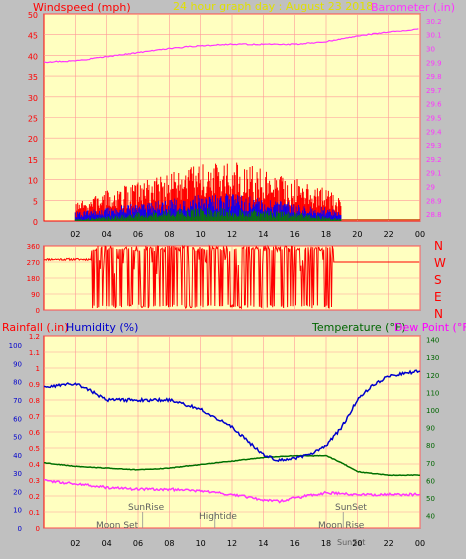  I want to click on humidity-tick-label: 10, so click(17, 511).